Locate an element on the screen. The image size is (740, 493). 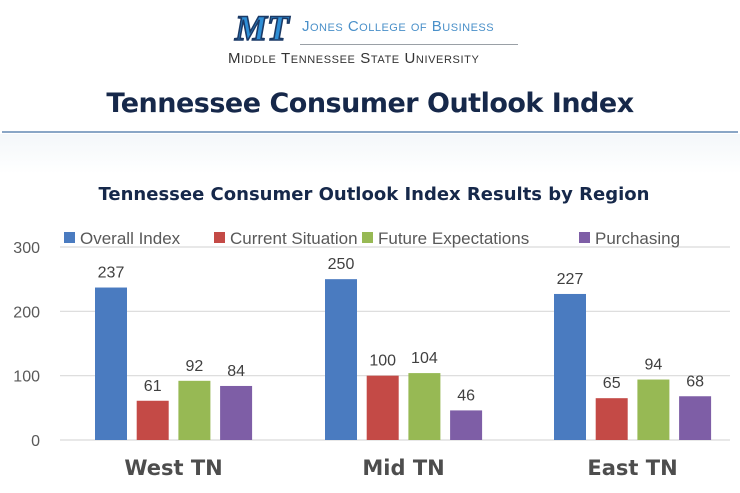
mt-logo: MT is located at coordinates (262, 28).